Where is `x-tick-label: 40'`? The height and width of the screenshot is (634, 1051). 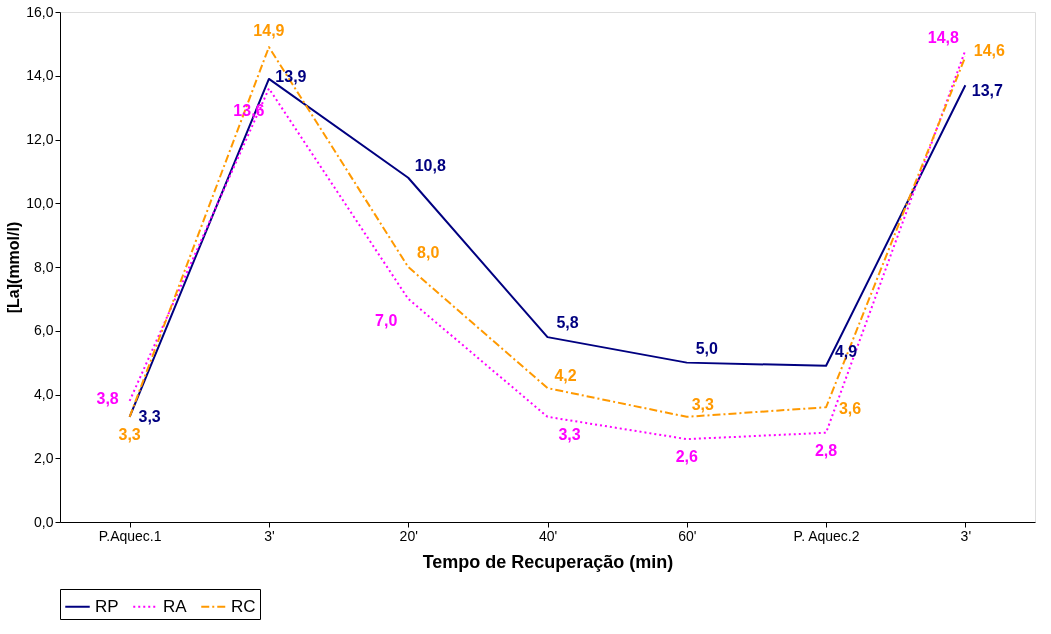 x-tick-label: 40' is located at coordinates (548, 535).